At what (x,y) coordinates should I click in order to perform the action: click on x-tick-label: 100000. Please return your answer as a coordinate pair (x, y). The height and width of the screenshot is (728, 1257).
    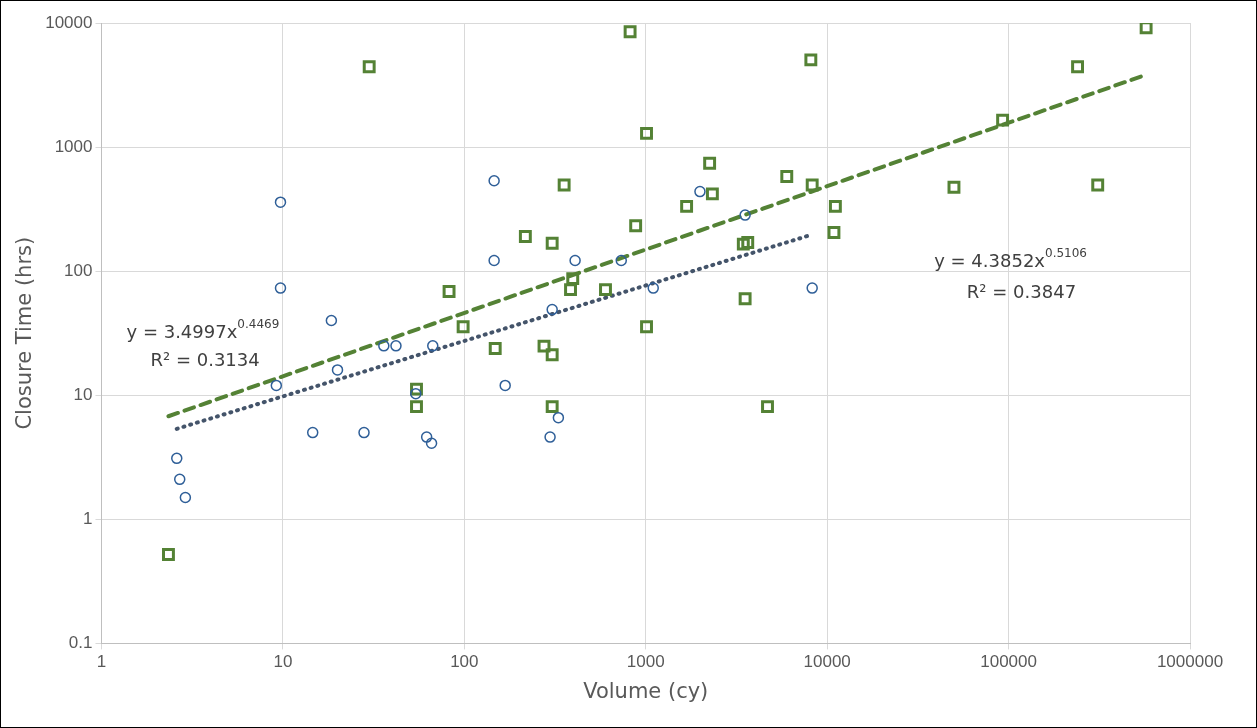
    Looking at the image, I should click on (1008, 662).